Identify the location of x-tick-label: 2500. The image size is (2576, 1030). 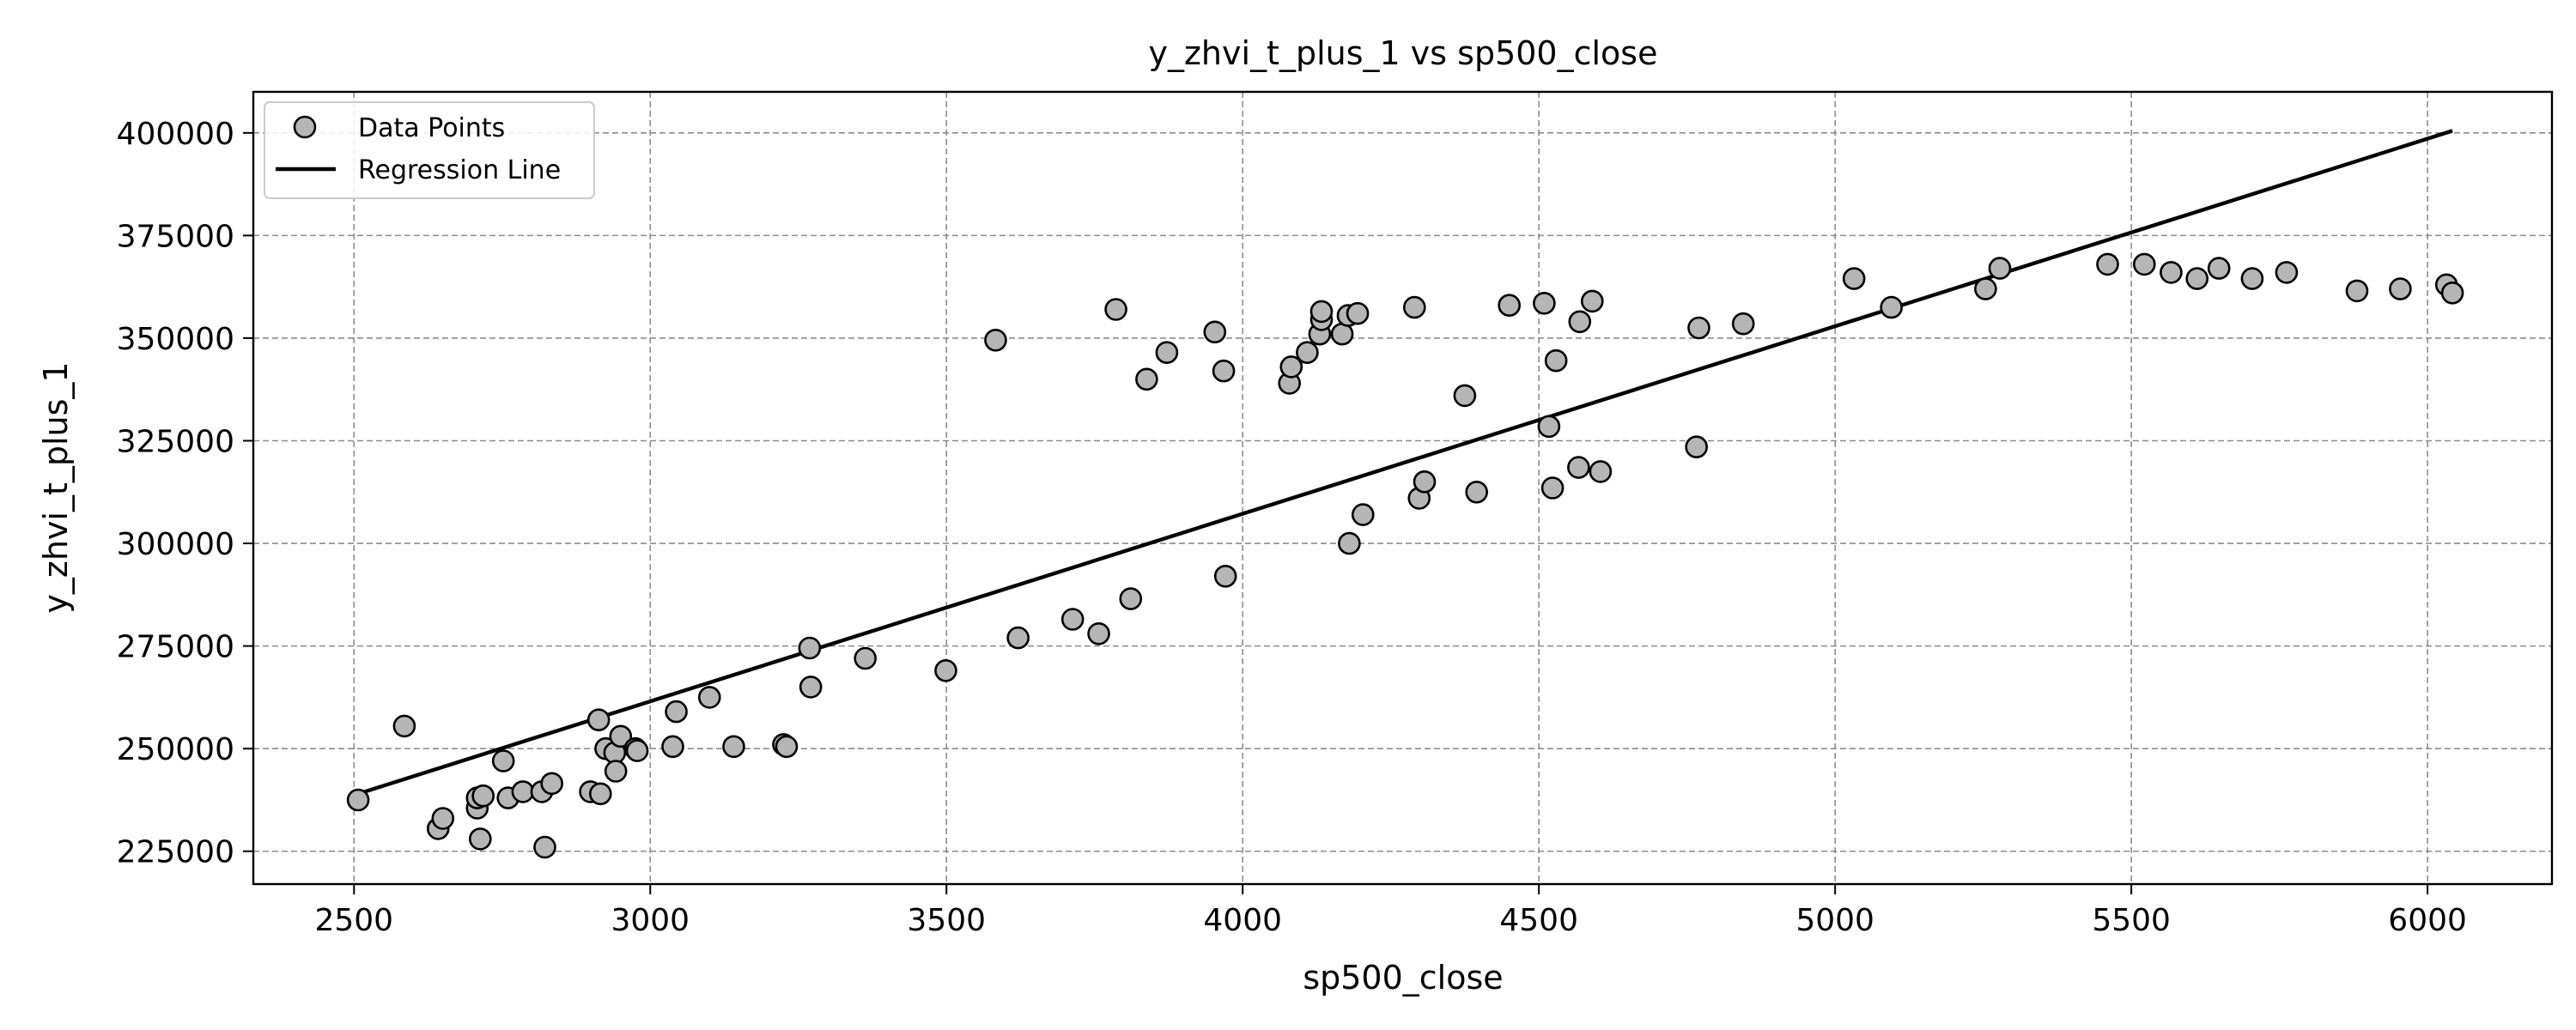
(354, 920).